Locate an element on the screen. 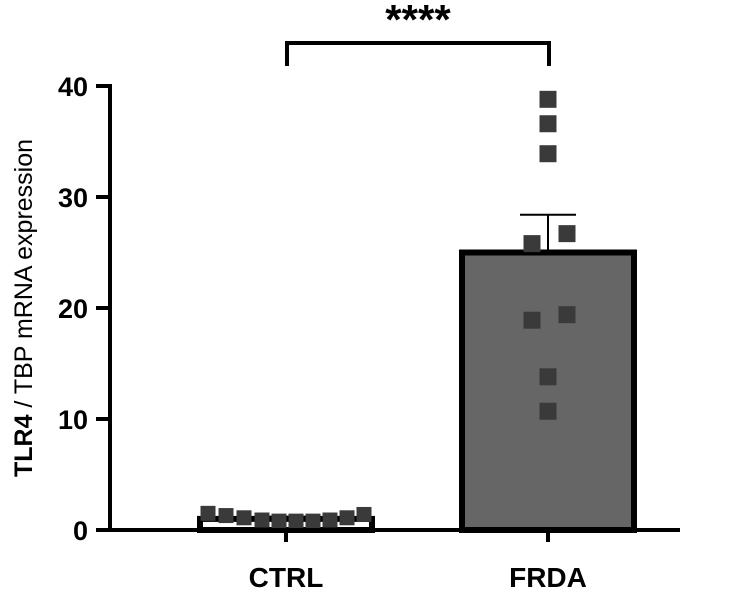 The height and width of the screenshot is (591, 733). y-tick-label: 10 is located at coordinates (73, 420).